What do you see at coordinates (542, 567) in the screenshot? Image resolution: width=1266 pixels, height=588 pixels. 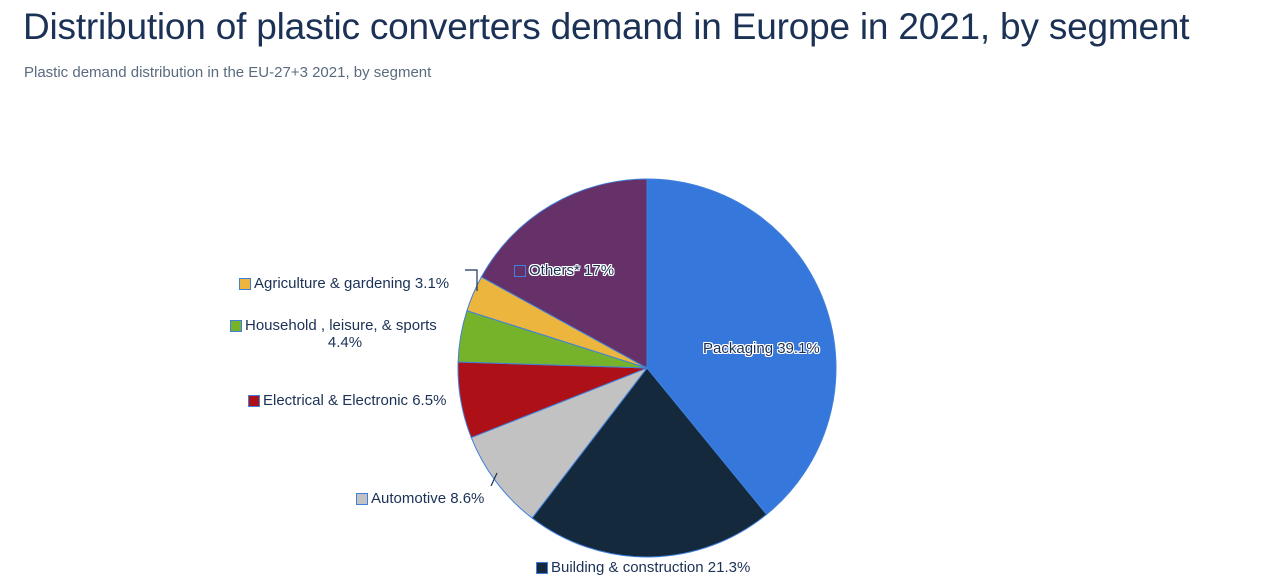 I see `building-swatch` at bounding box center [542, 567].